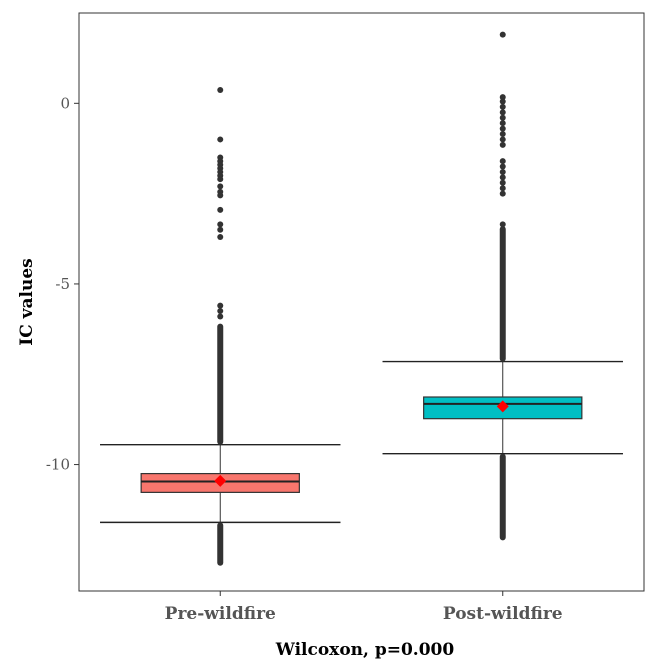 Image resolution: width=665 pixels, height=665 pixels. What do you see at coordinates (220, 614) in the screenshot?
I see `x-tick-label: Pre-wildfire` at bounding box center [220, 614].